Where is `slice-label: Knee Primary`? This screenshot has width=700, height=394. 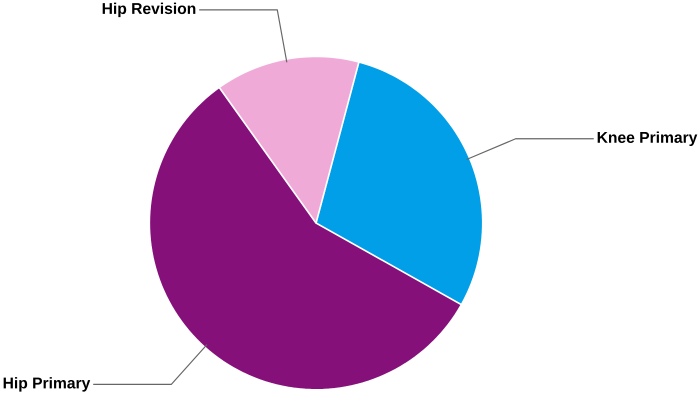
slice-label: Knee Primary is located at coordinates (648, 138).